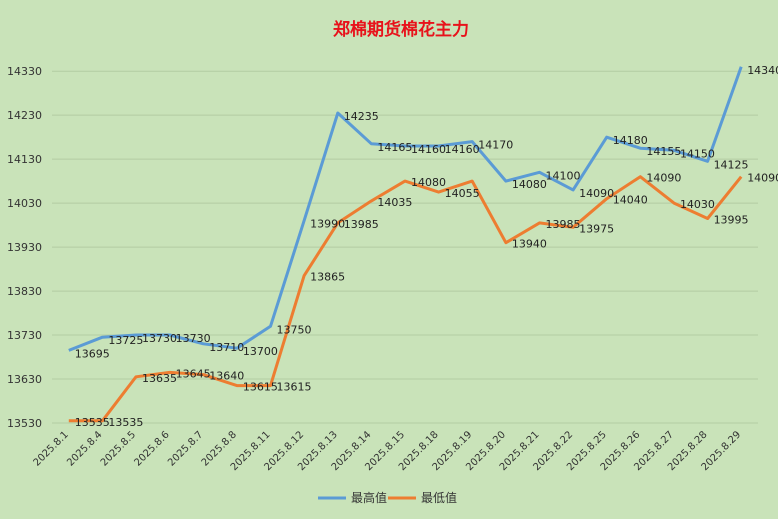 This screenshot has width=778, height=519. I want to click on legend-label-low: 最低值, so click(439, 497).